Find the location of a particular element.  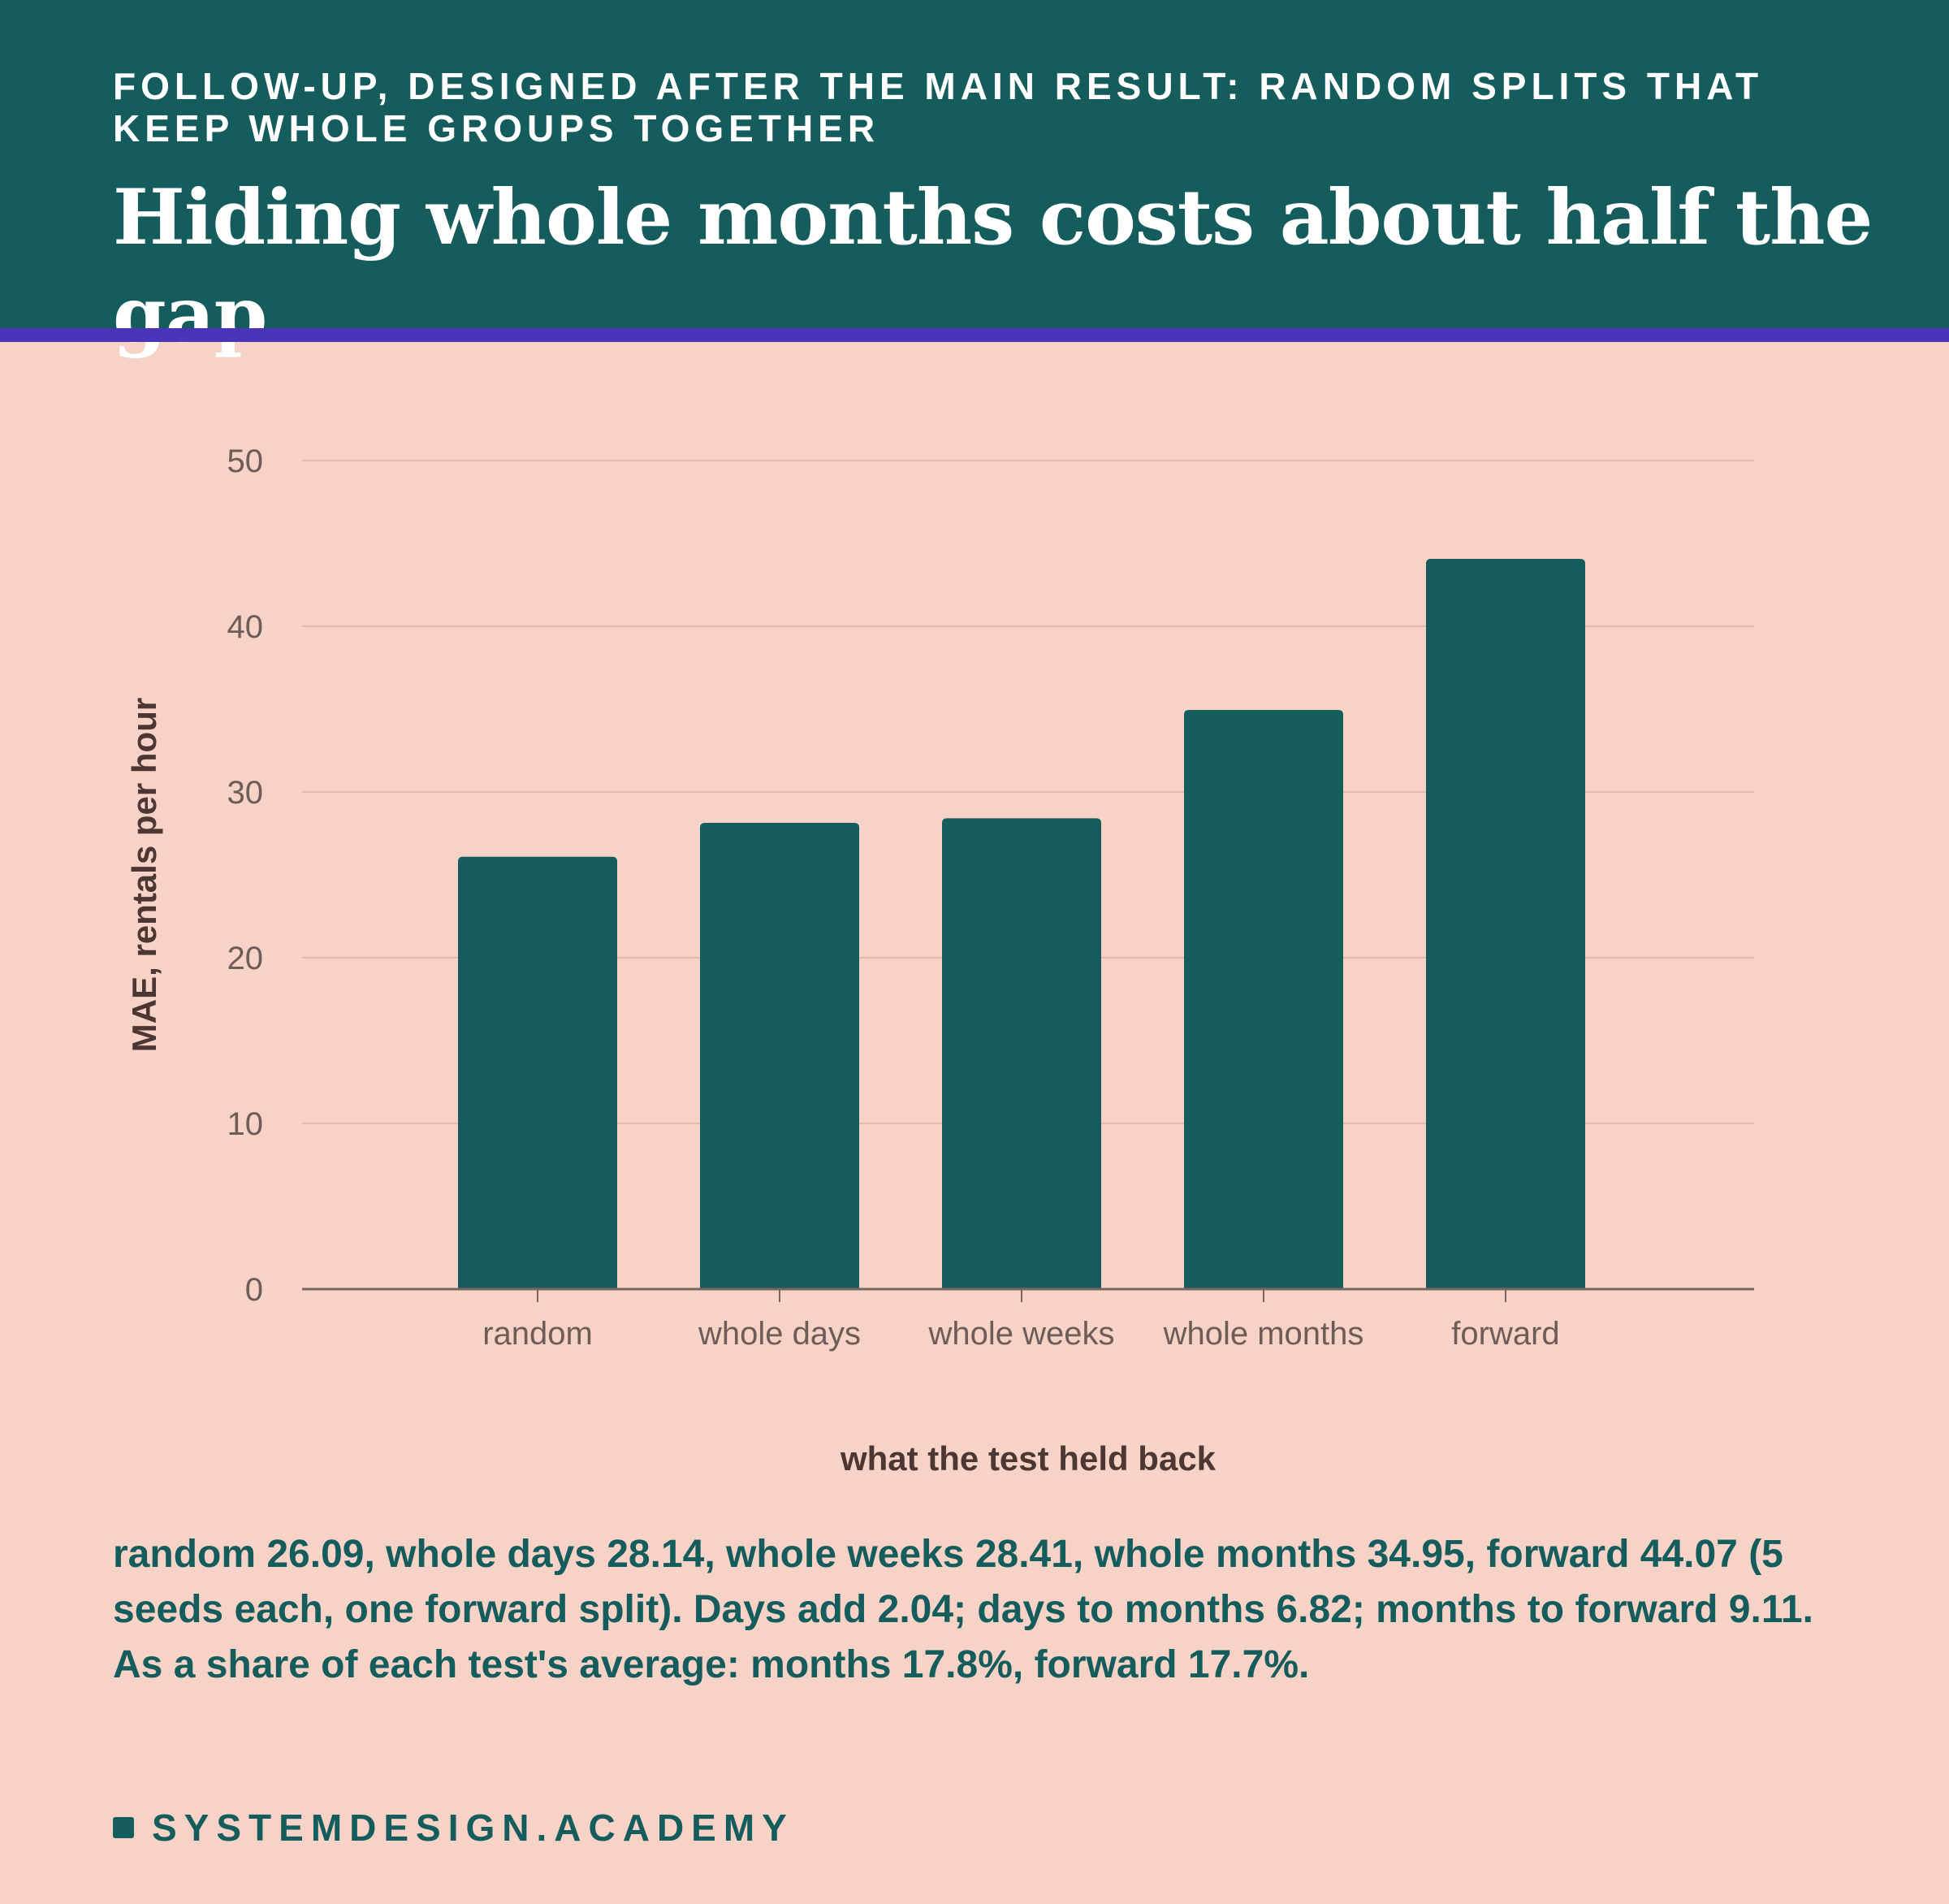

x-tick-label: forward is located at coordinates (1505, 1334).